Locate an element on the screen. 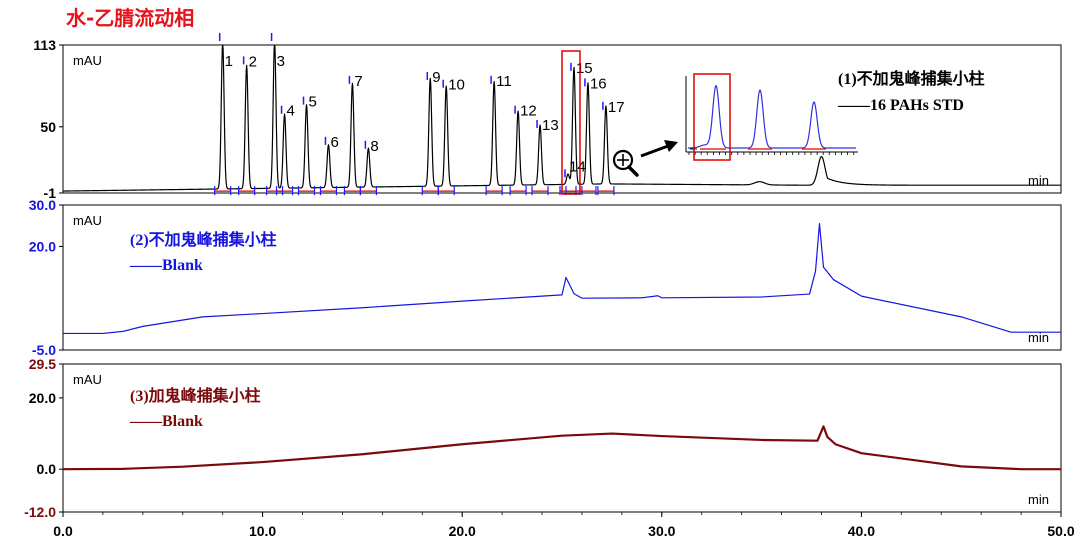 The image size is (1080, 545). chart-title: 水-乙腈流动相 is located at coordinates (130, 18).